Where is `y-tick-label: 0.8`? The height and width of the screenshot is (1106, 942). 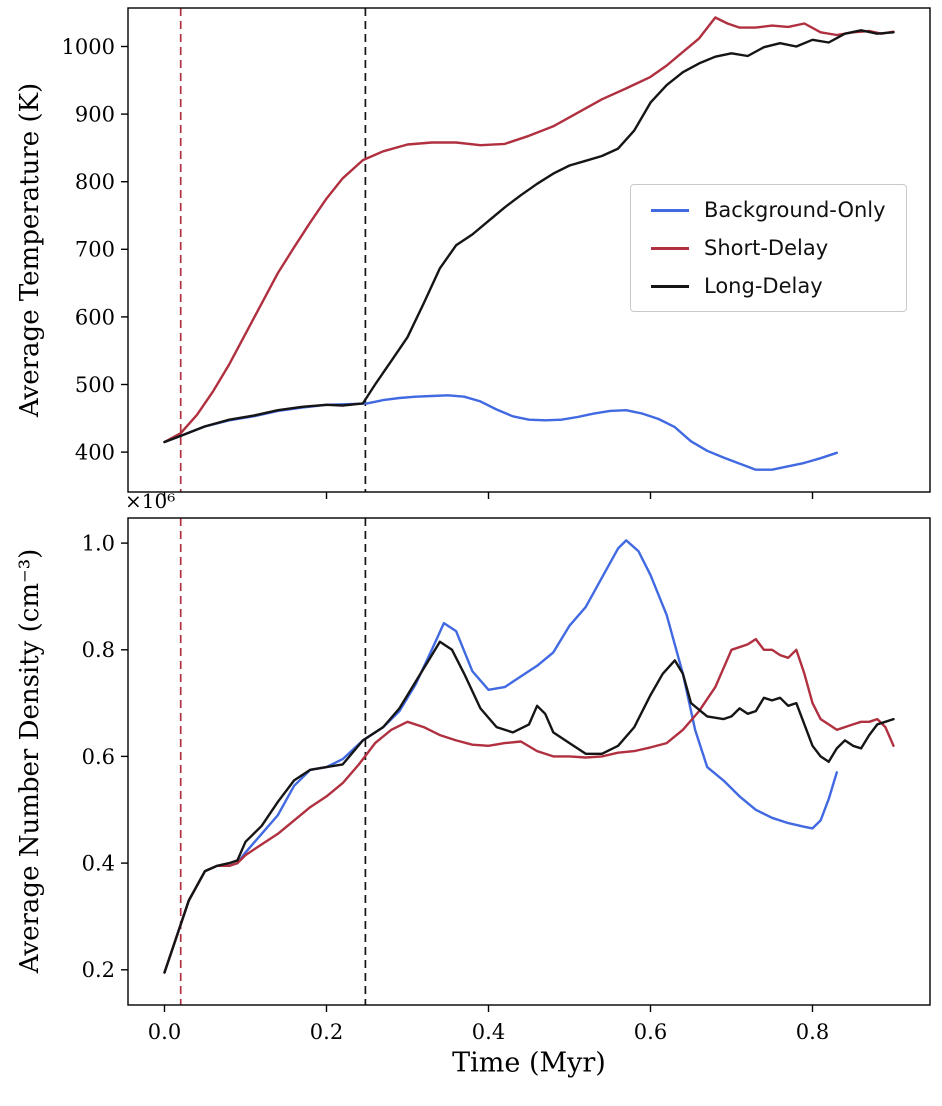 y-tick-label: 0.8 is located at coordinates (98, 650).